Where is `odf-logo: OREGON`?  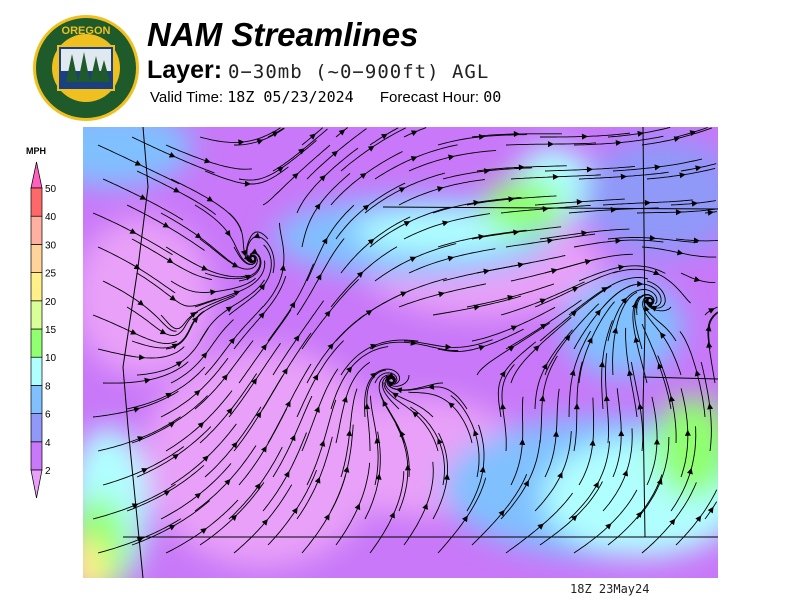 odf-logo: OREGON is located at coordinates (86, 68).